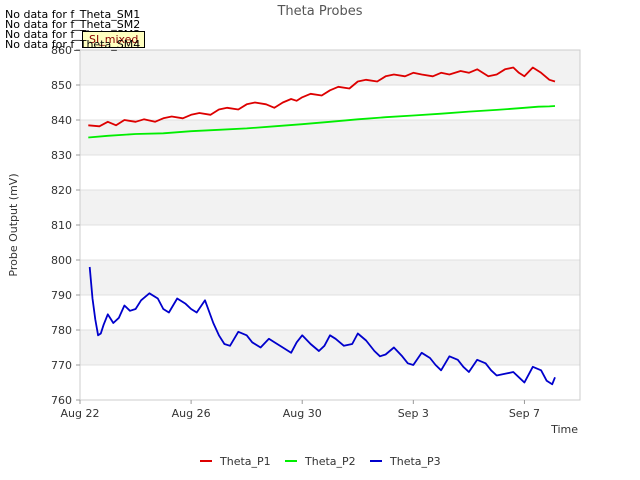 This screenshot has width=640, height=480. Describe the element at coordinates (73, 44) in the screenshot. I see `no-data-note: No data for f_Theta_SM4` at that location.